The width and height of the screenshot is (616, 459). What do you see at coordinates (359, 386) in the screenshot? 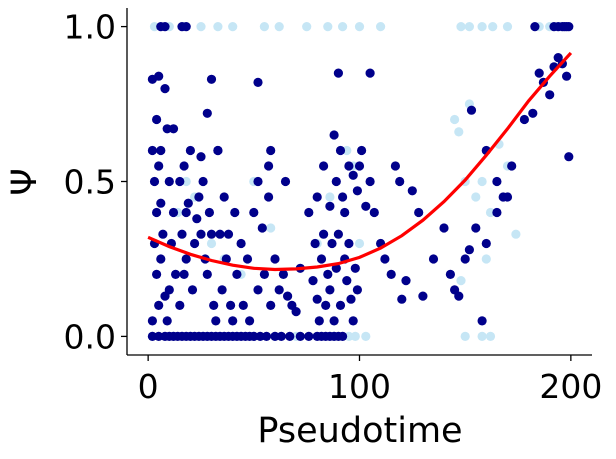
I see `x-tick-label: 100` at bounding box center [359, 386].